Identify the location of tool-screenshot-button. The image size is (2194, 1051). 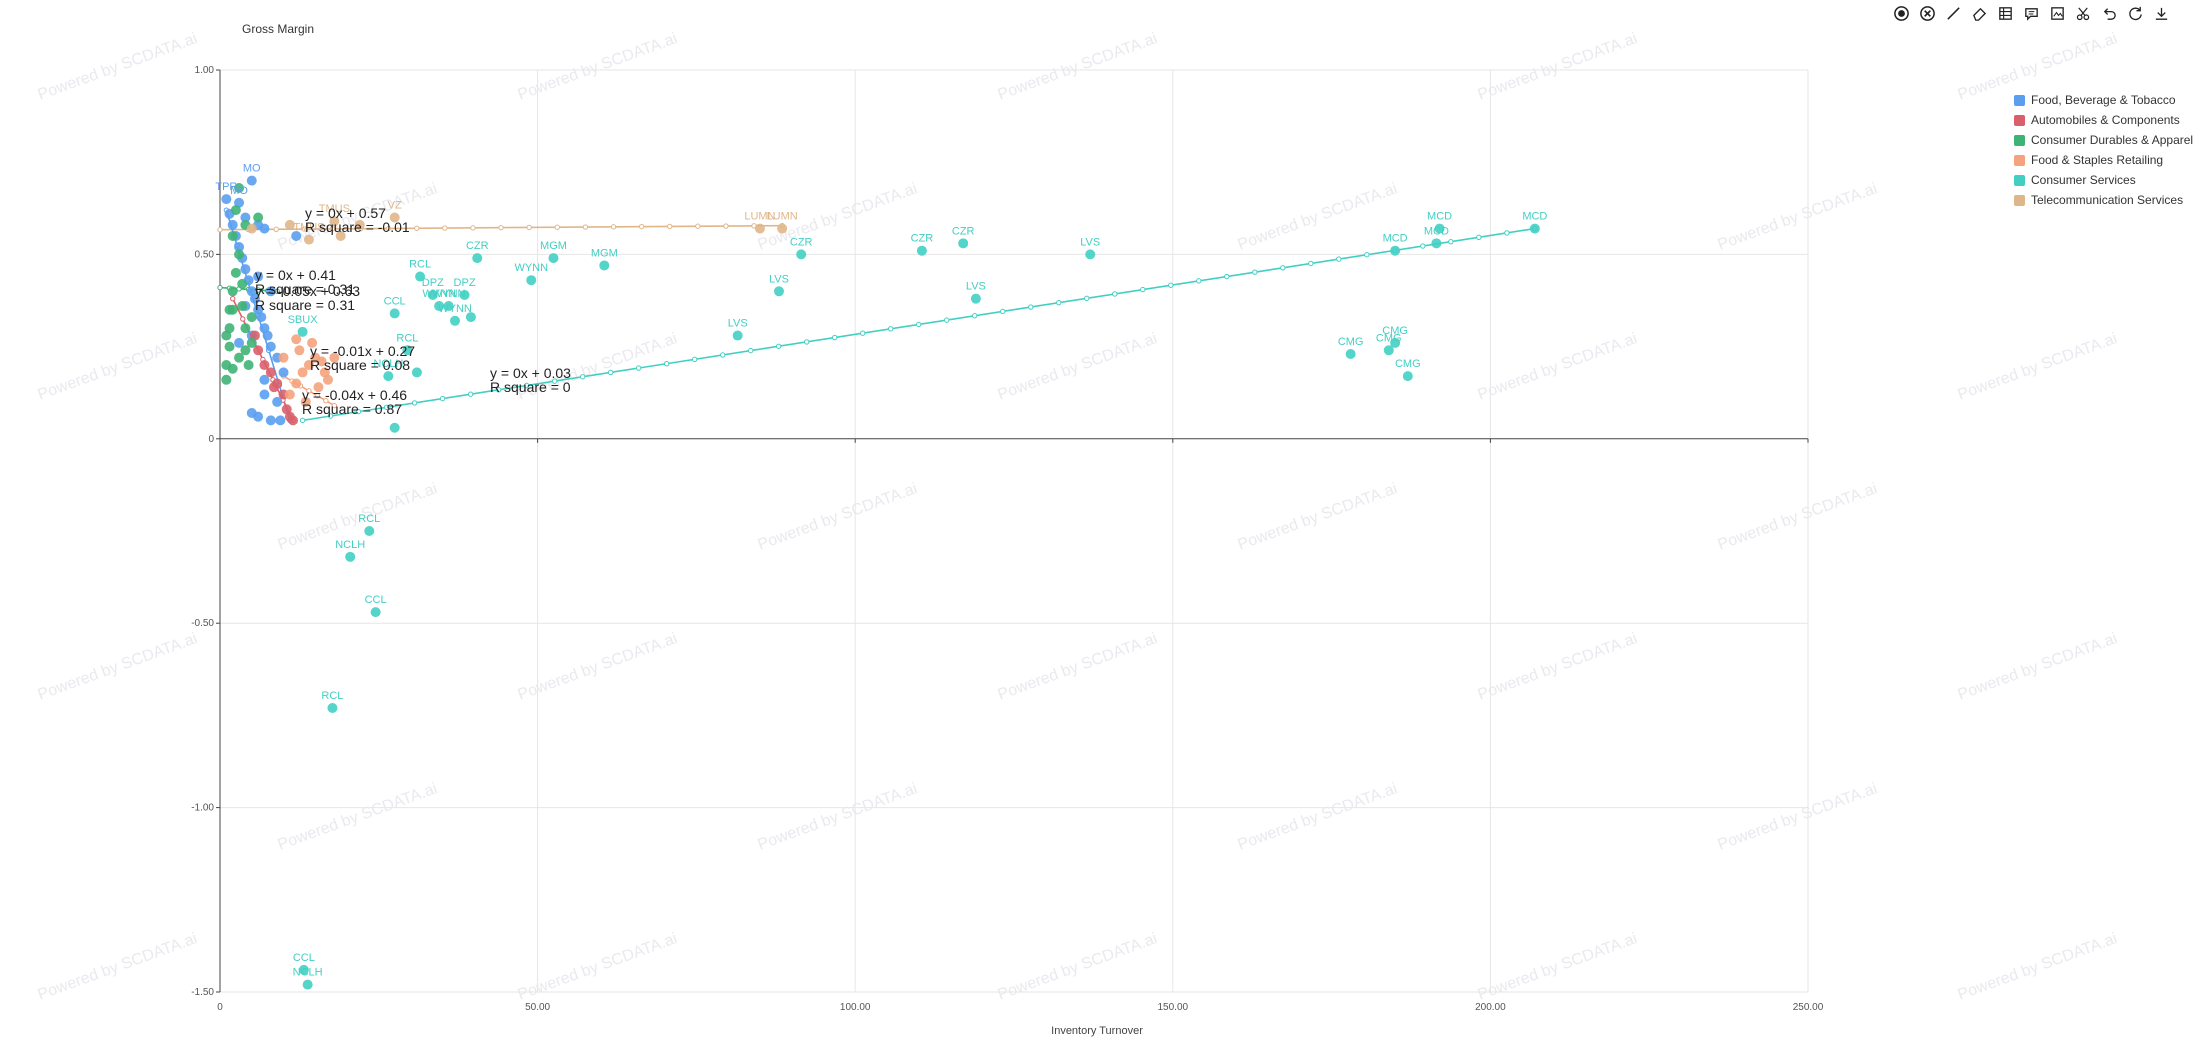
(2057, 15).